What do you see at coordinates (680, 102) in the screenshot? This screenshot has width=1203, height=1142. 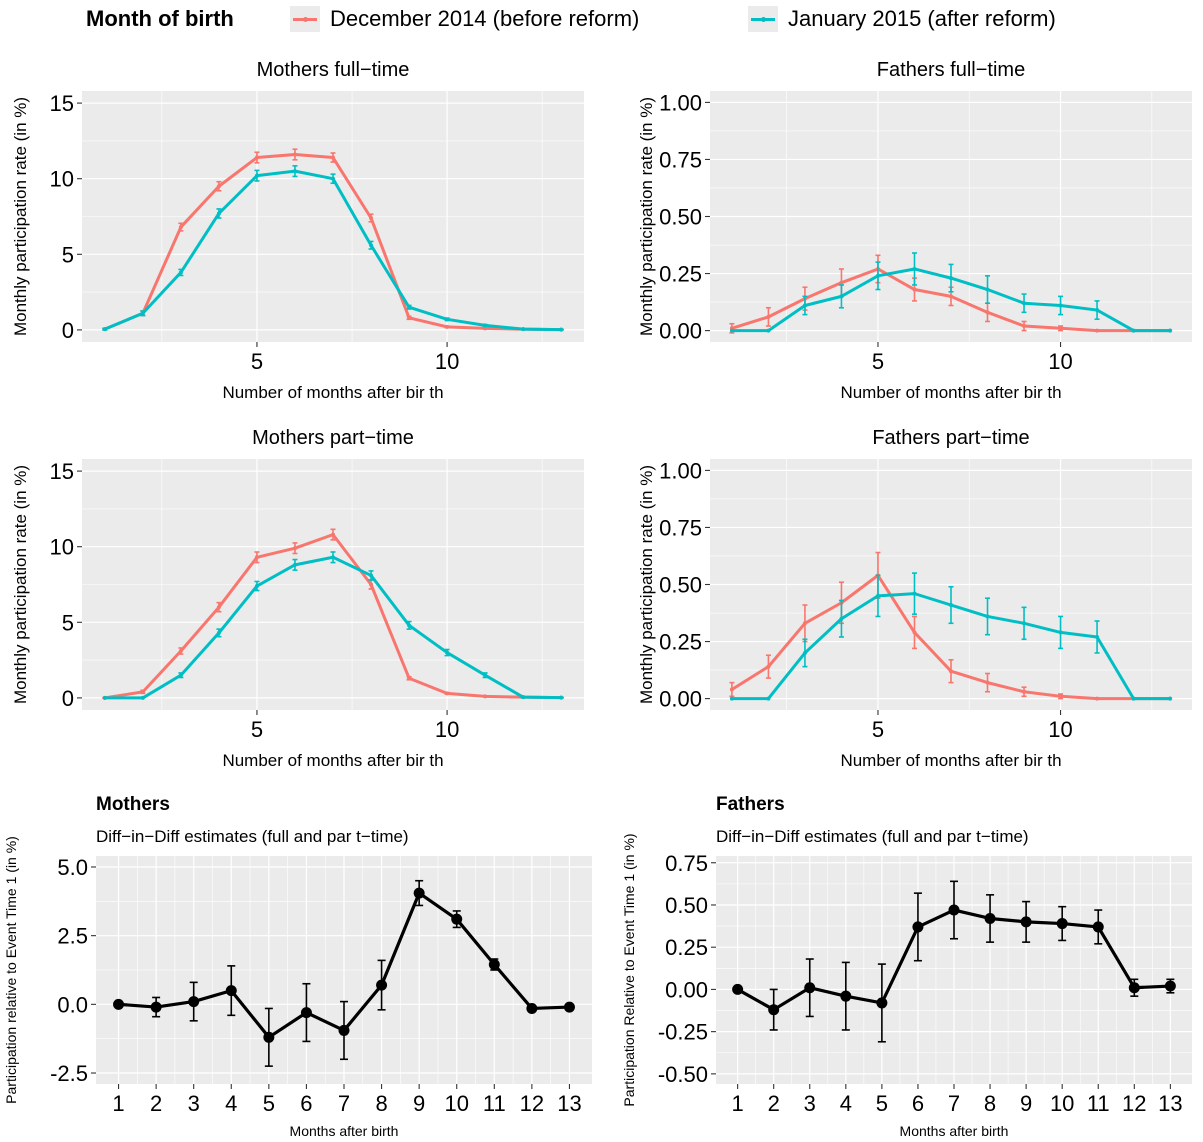 I see `y-tick-label: 1.00` at bounding box center [680, 102].